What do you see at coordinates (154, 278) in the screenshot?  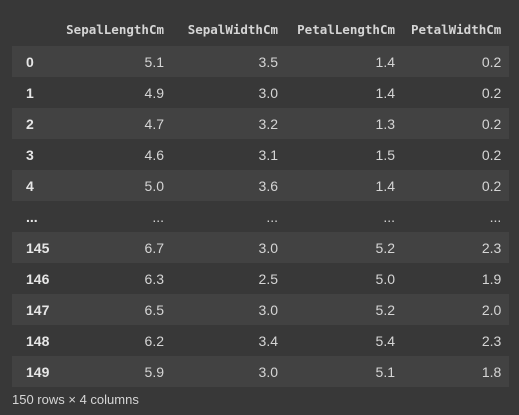 I see `table-cell: 6.3` at bounding box center [154, 278].